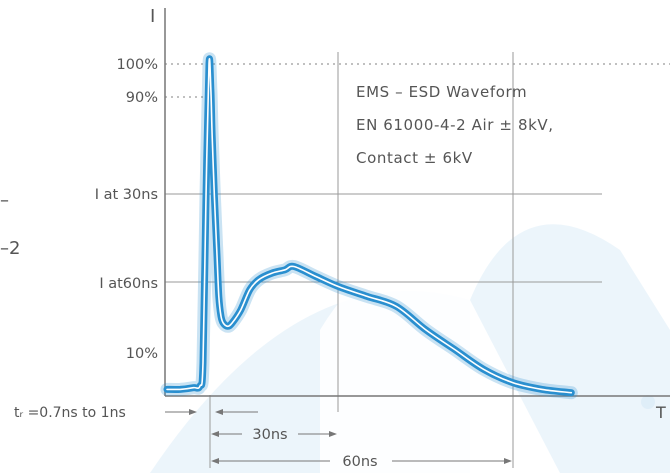 Image resolution: width=670 pixels, height=473 pixels. What do you see at coordinates (70, 413) in the screenshot?
I see `rise-time-label: tᵣ =0.7ns to 1ns` at bounding box center [70, 413].